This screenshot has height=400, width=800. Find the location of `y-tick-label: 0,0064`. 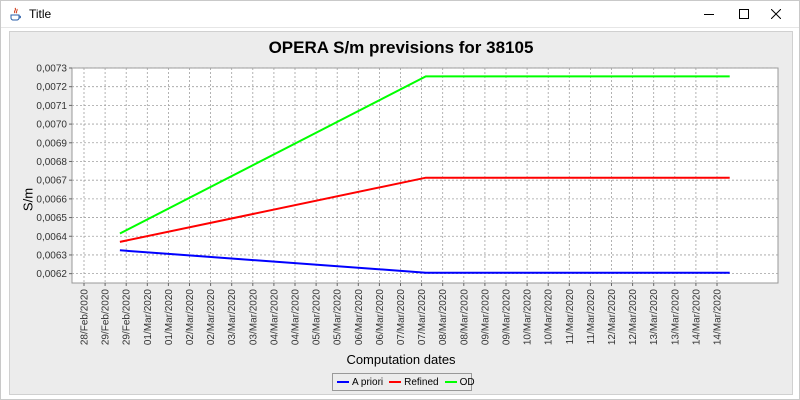

y-tick-label: 0,0064 is located at coordinates (51, 237).